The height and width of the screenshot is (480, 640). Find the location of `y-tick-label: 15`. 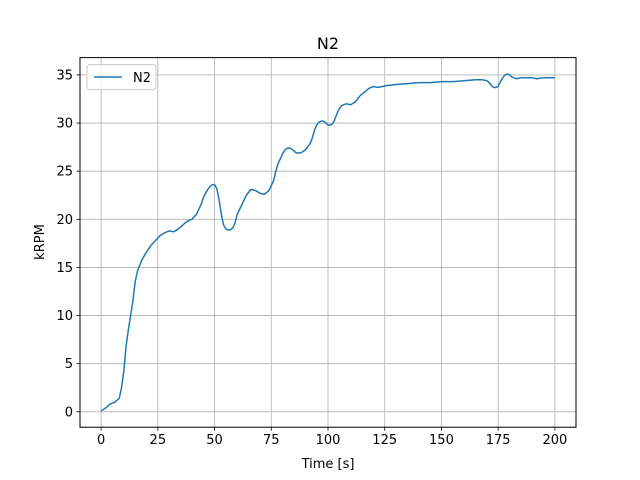

y-tick-label: 15 is located at coordinates (64, 268).